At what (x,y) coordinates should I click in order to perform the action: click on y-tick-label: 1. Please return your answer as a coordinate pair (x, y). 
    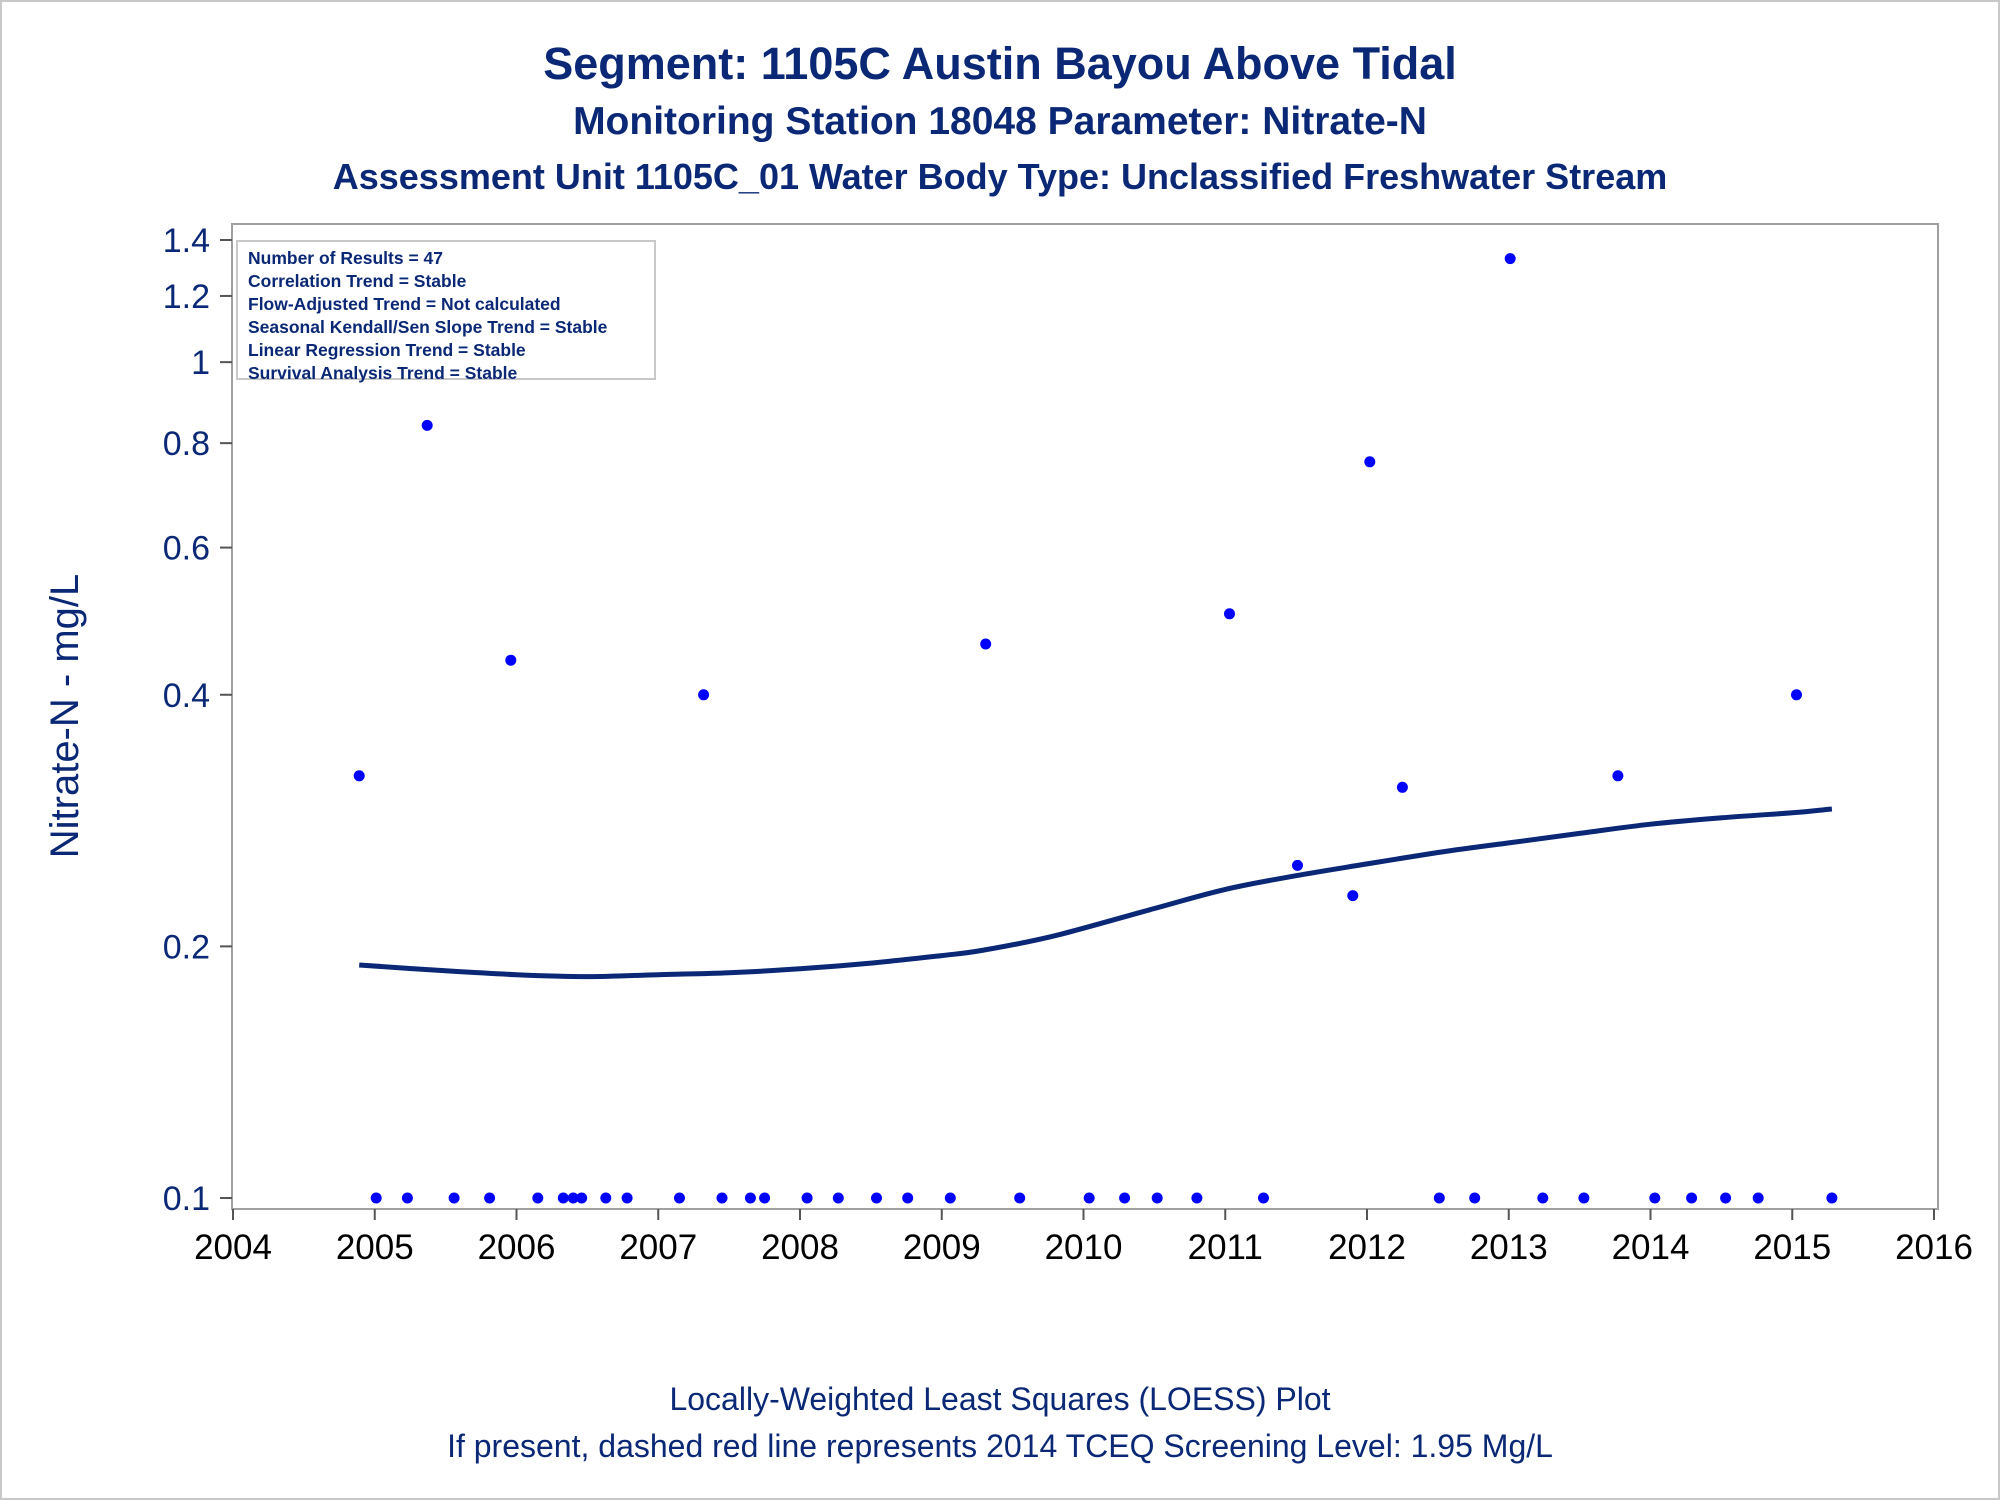
    Looking at the image, I should click on (200, 363).